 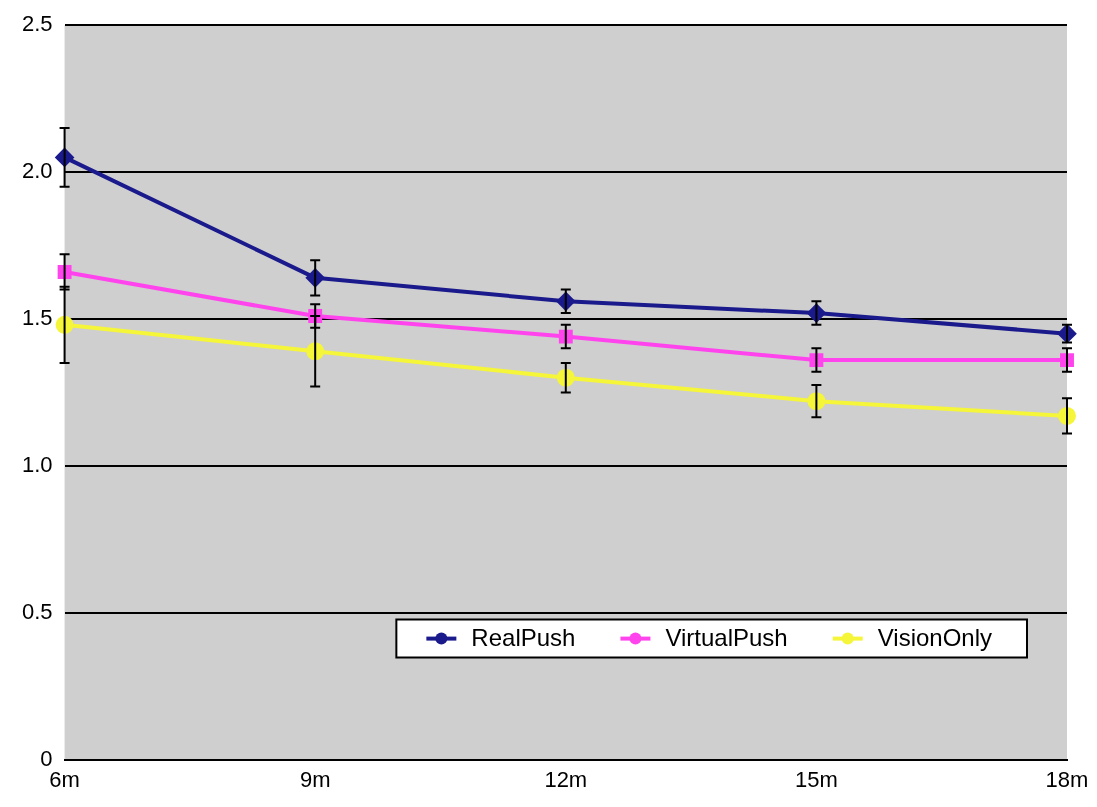 I want to click on y-tick-label: 0.5, so click(x=37, y=611).